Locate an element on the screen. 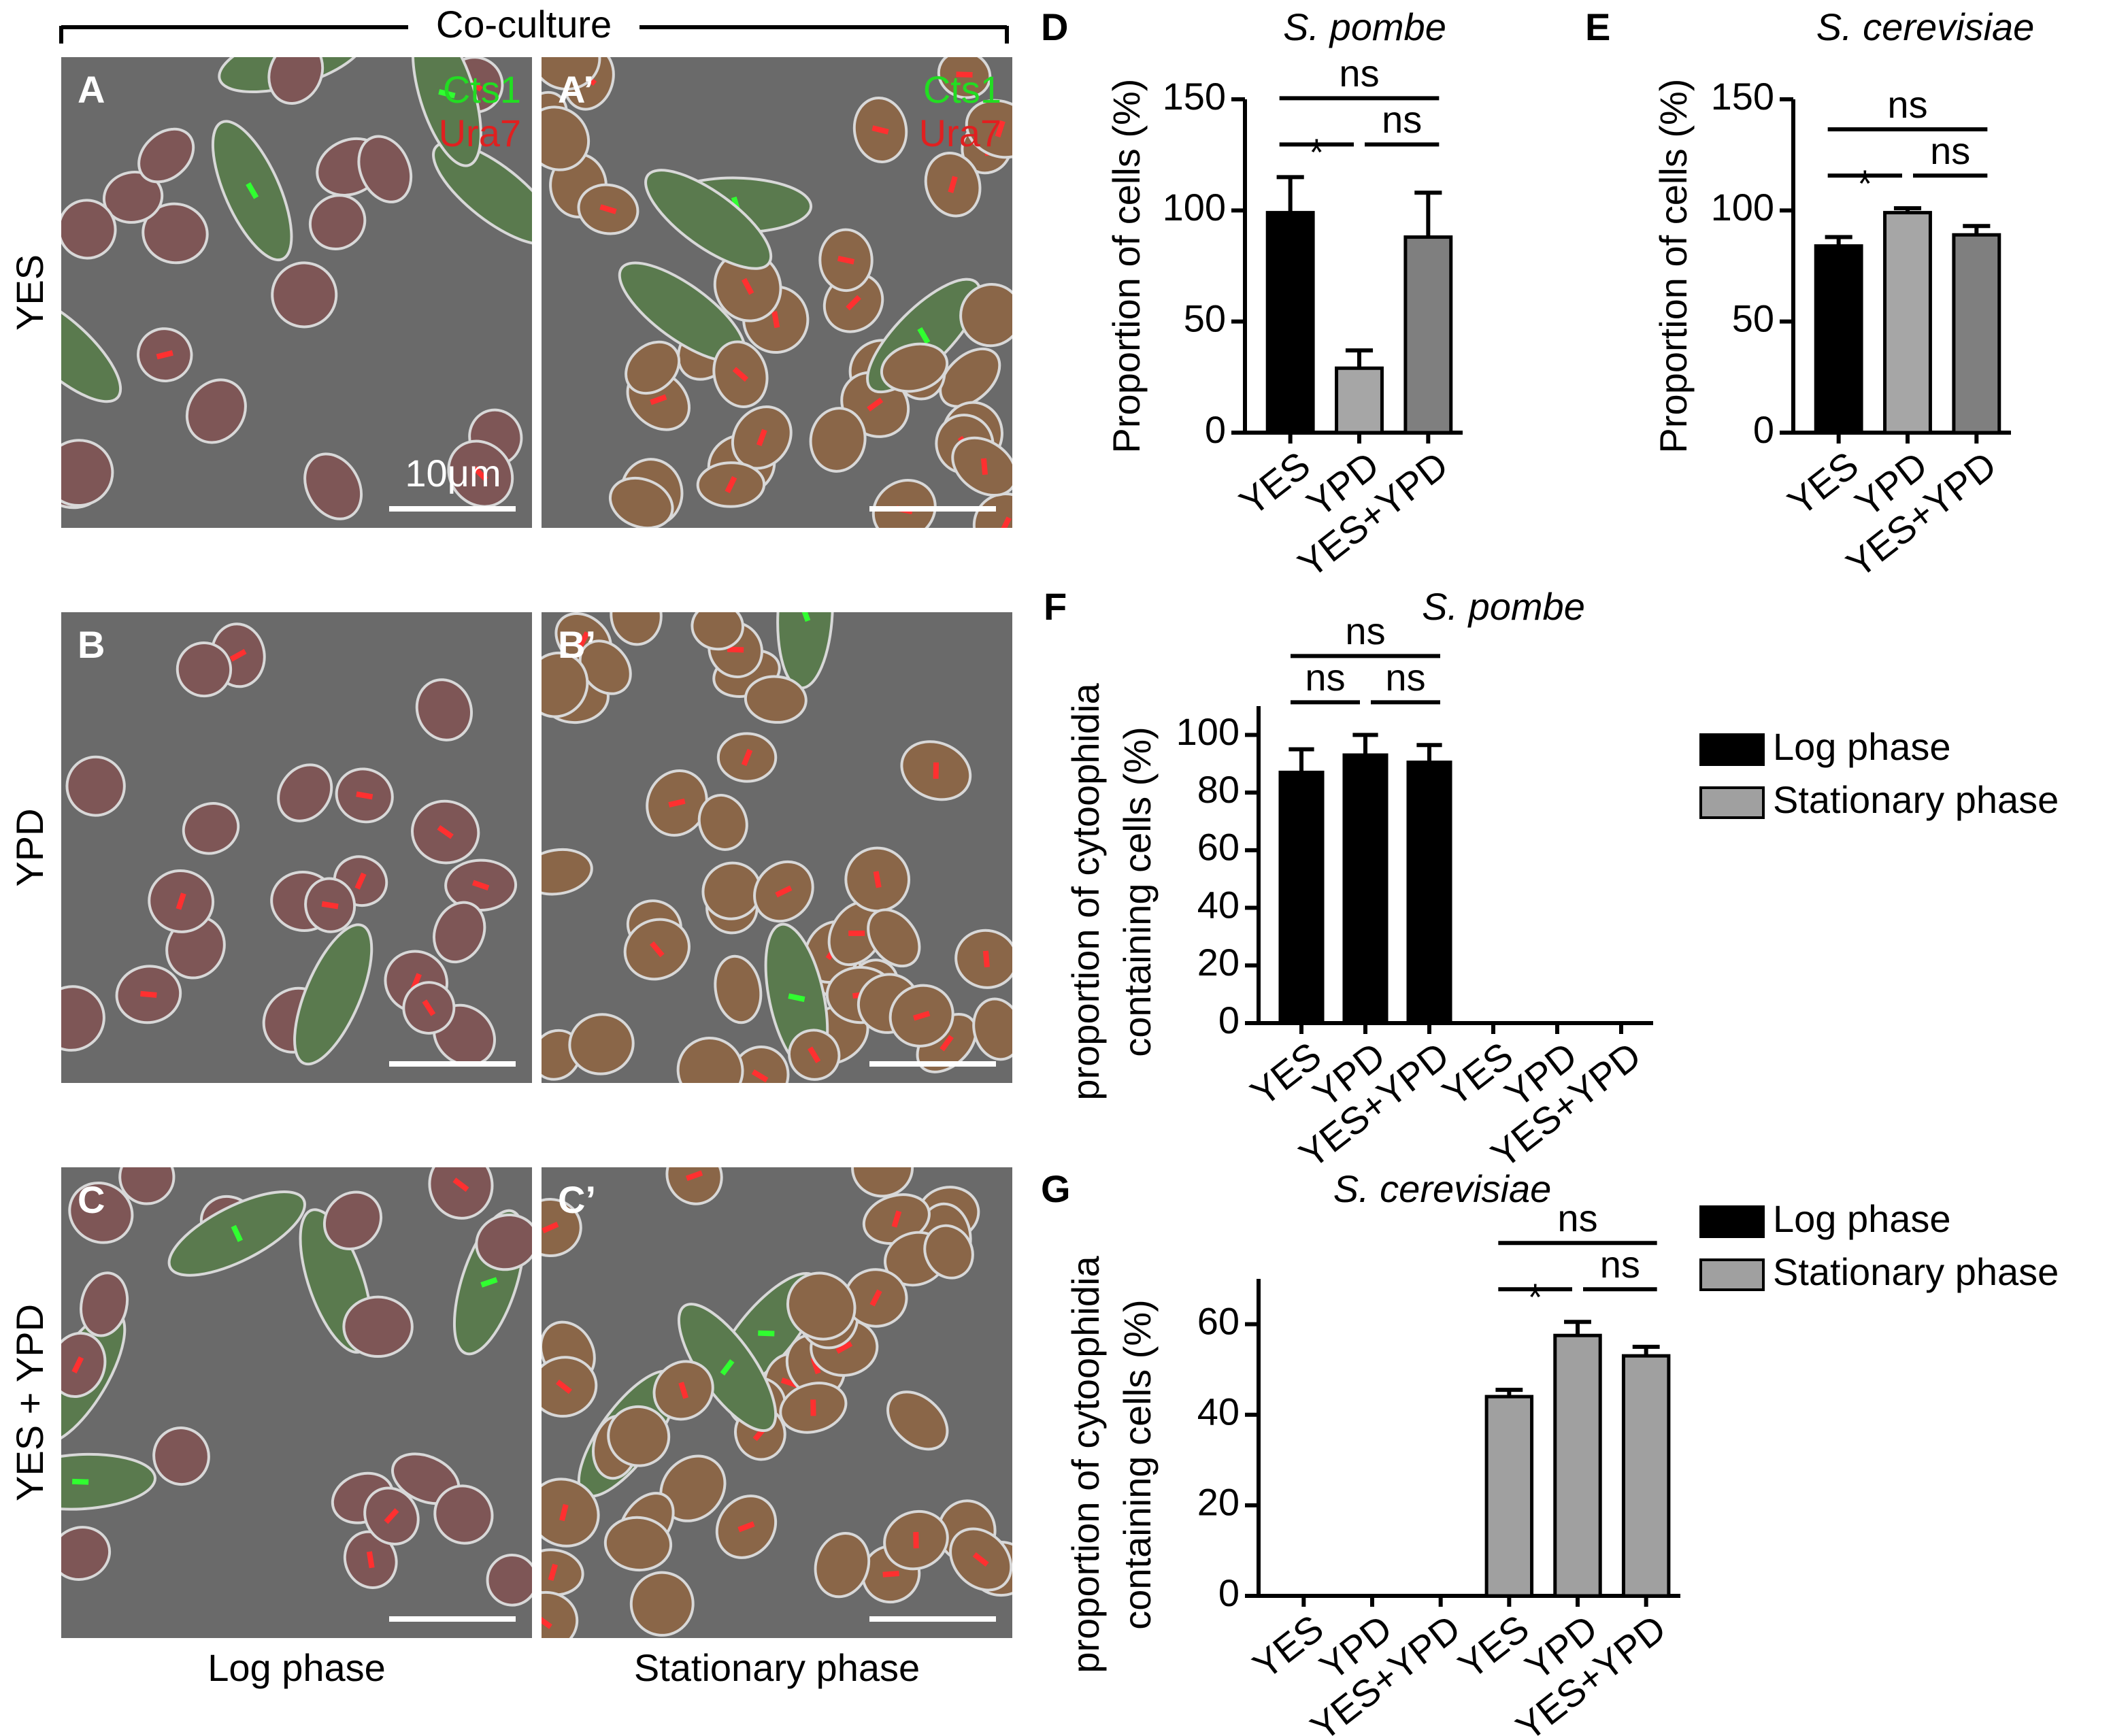 The width and height of the screenshot is (2128, 1736). channel-label: Cts1 is located at coordinates (962, 89).